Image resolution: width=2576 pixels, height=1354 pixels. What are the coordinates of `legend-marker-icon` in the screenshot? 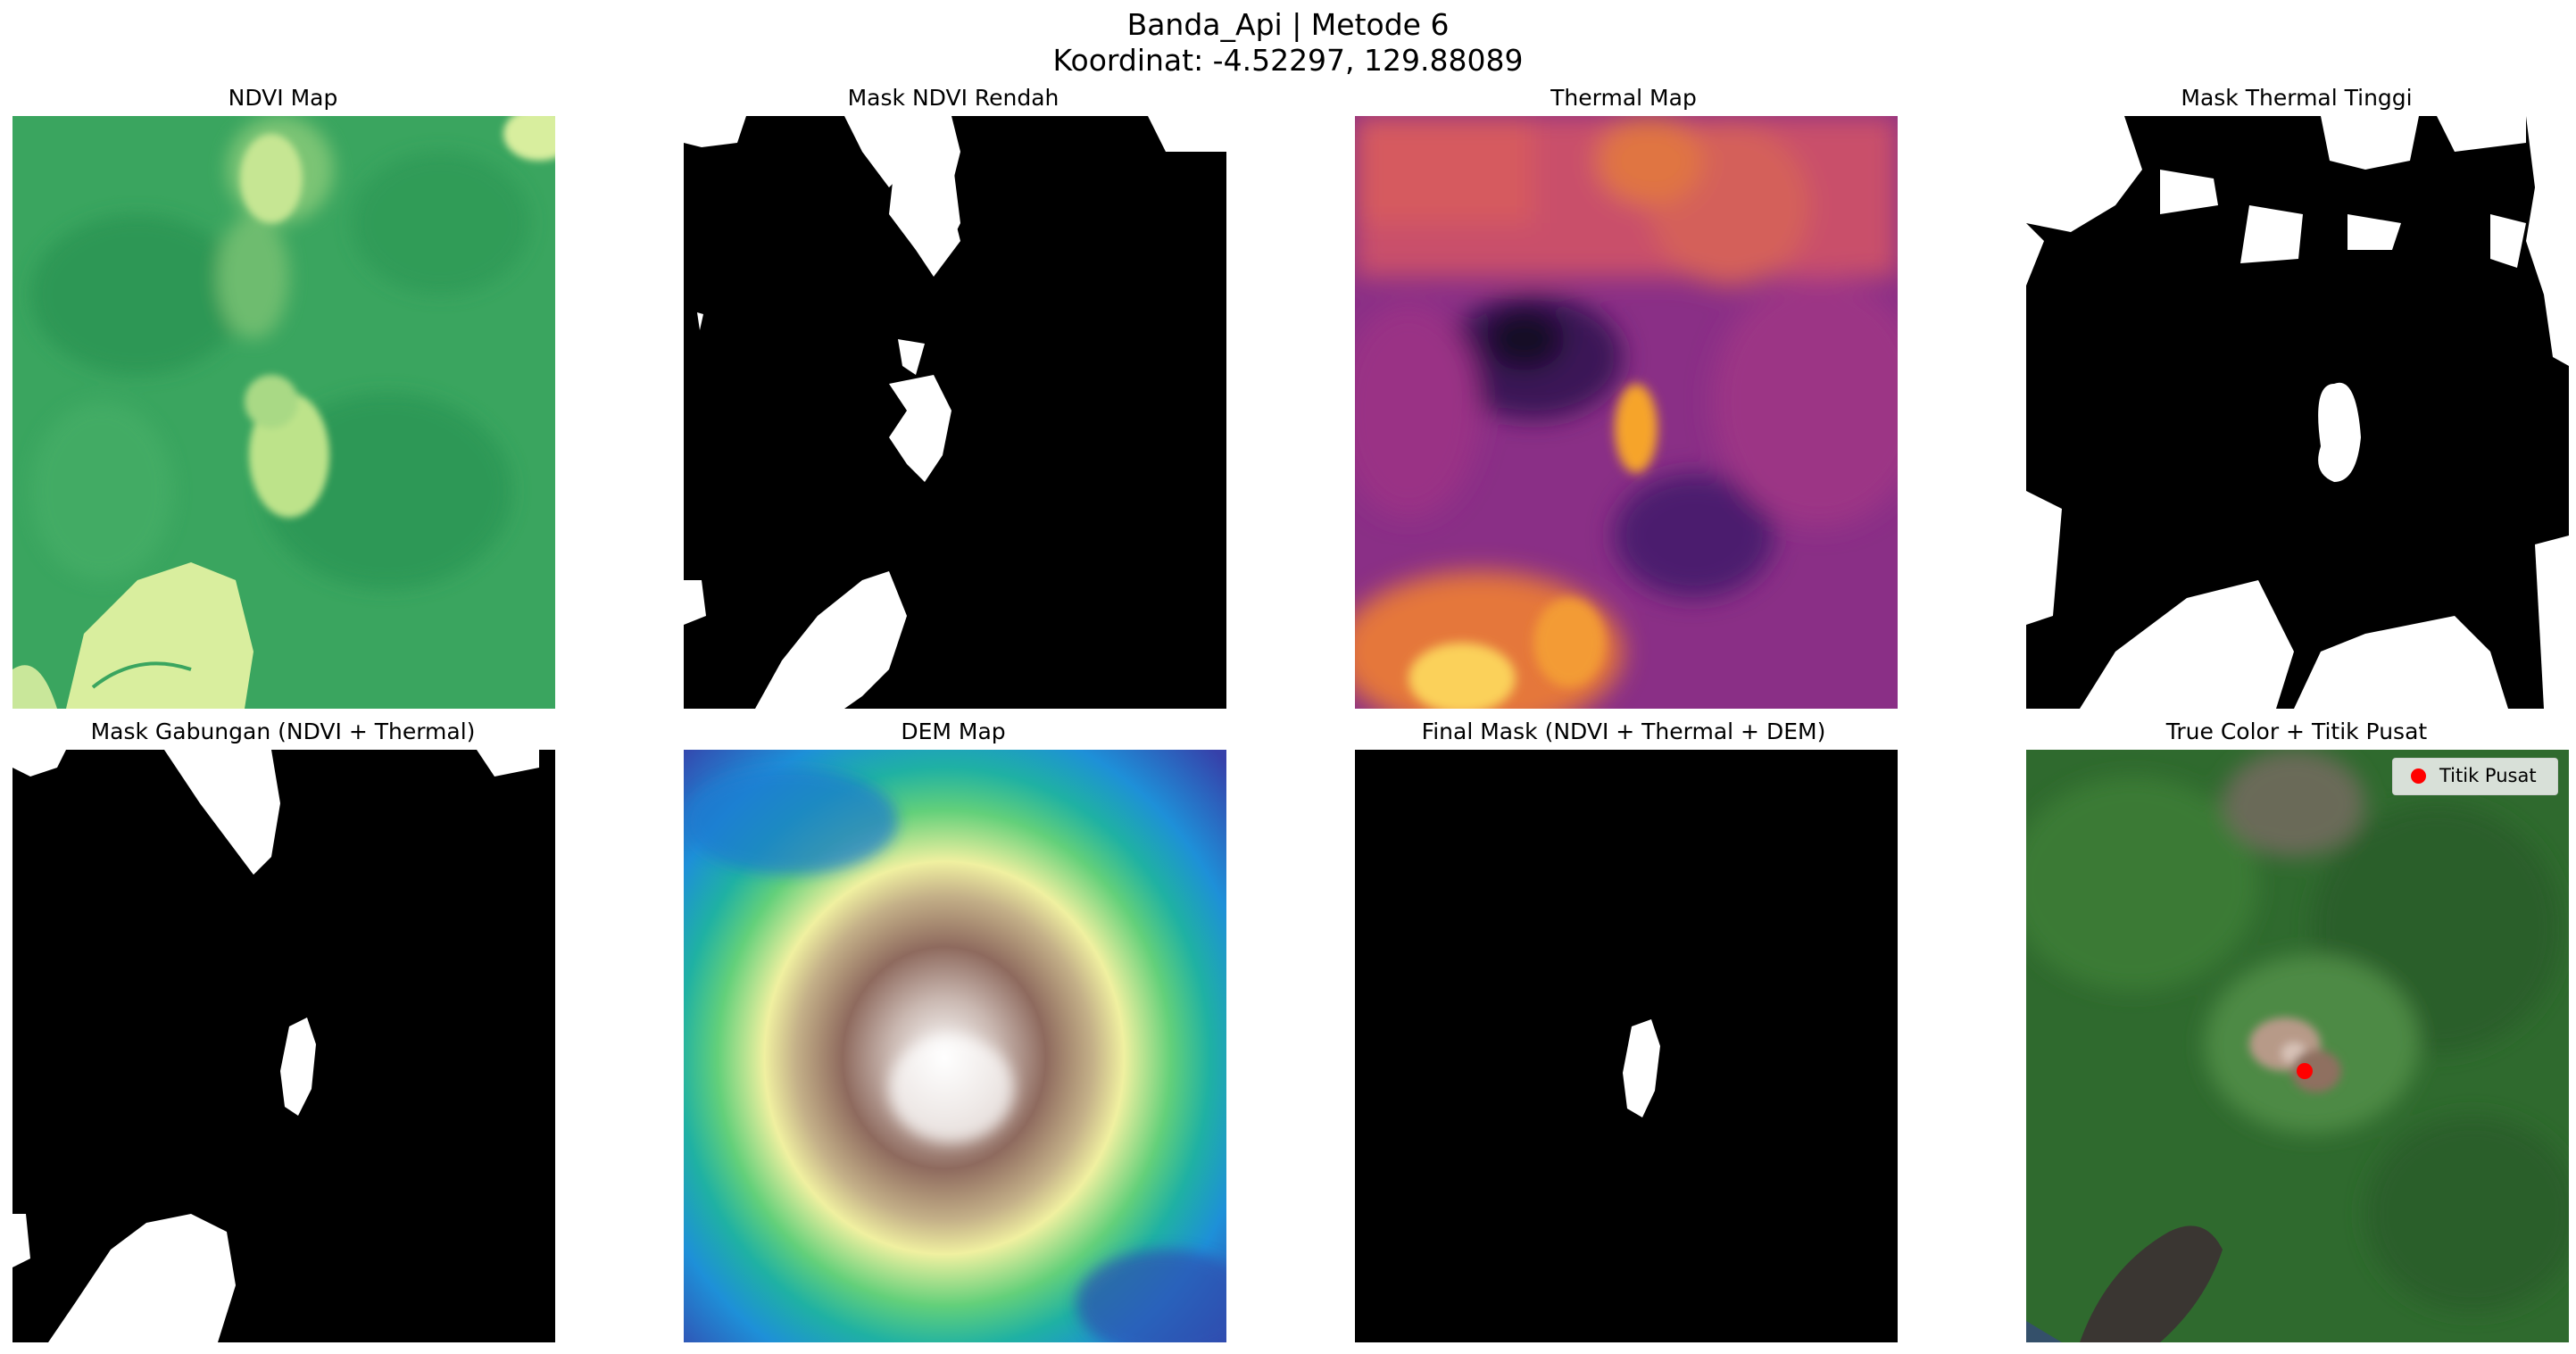 It's located at (2418, 776).